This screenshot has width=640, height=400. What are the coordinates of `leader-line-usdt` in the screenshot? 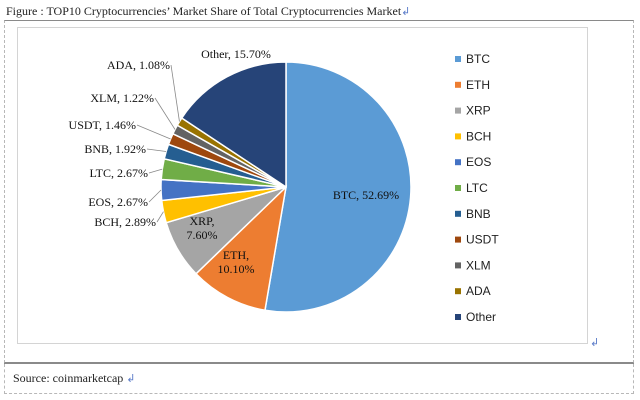 It's located at (153, 132).